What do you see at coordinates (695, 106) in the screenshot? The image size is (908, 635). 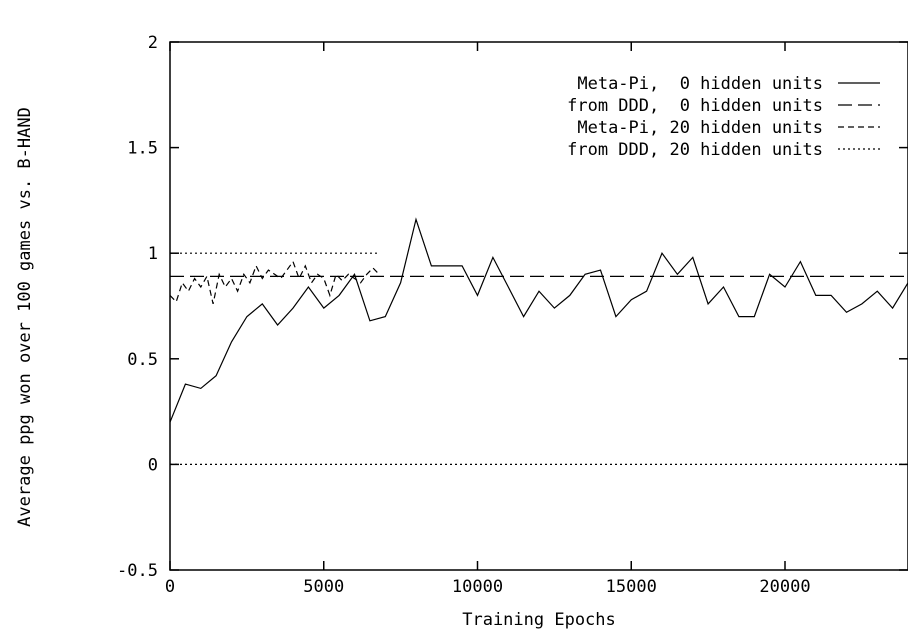 I see `legend-label: from DDD, 0 hidden units` at bounding box center [695, 106].